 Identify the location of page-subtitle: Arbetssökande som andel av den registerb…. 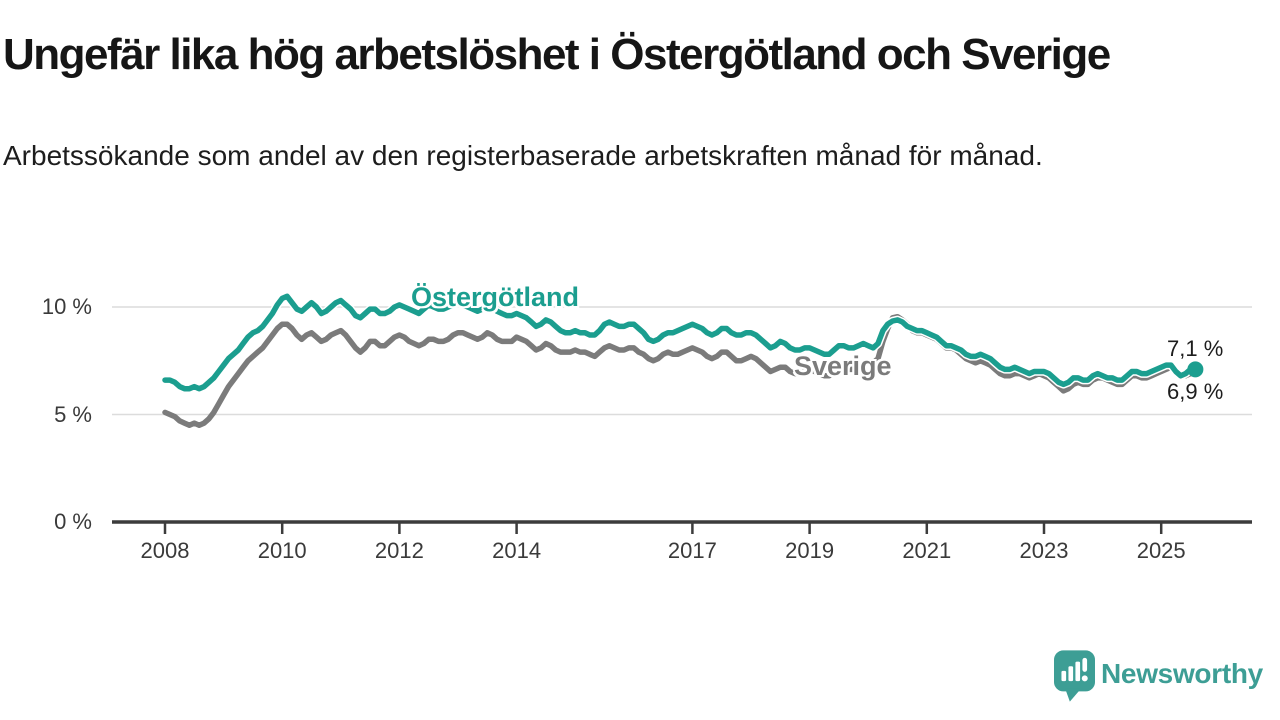
(523, 155).